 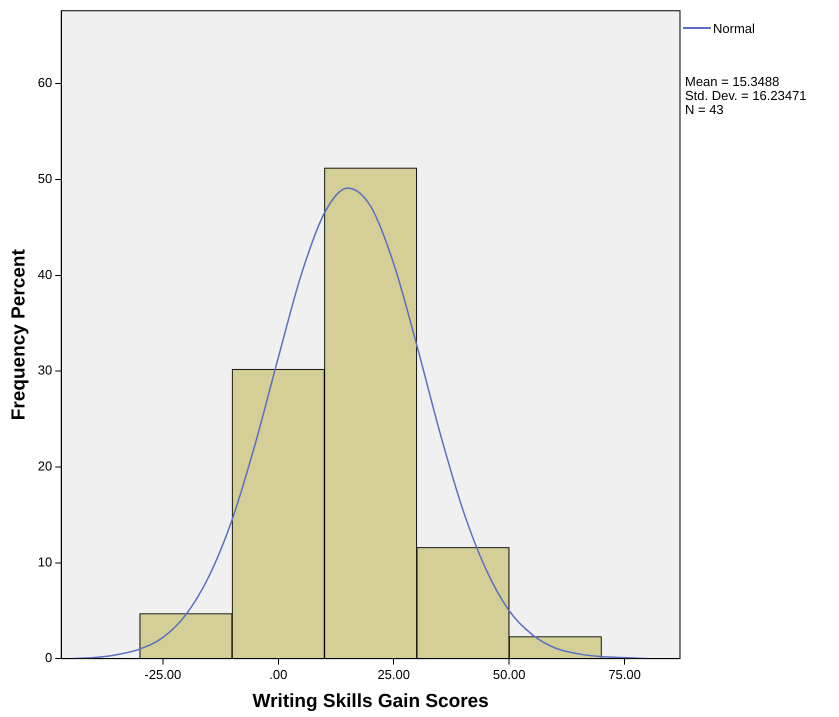 I want to click on text: Std. Dev. = 16.23471, so click(x=746, y=95).